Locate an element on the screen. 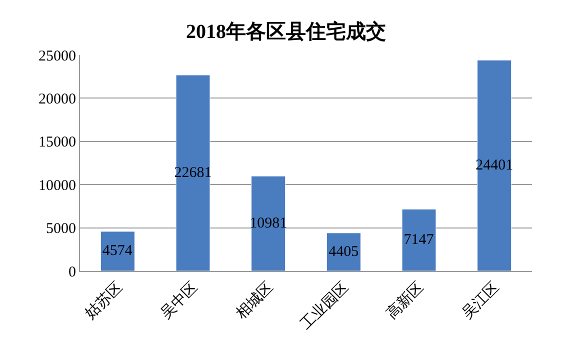 This screenshot has width=572, height=345. x-tick-label: 相城区 is located at coordinates (254, 300).